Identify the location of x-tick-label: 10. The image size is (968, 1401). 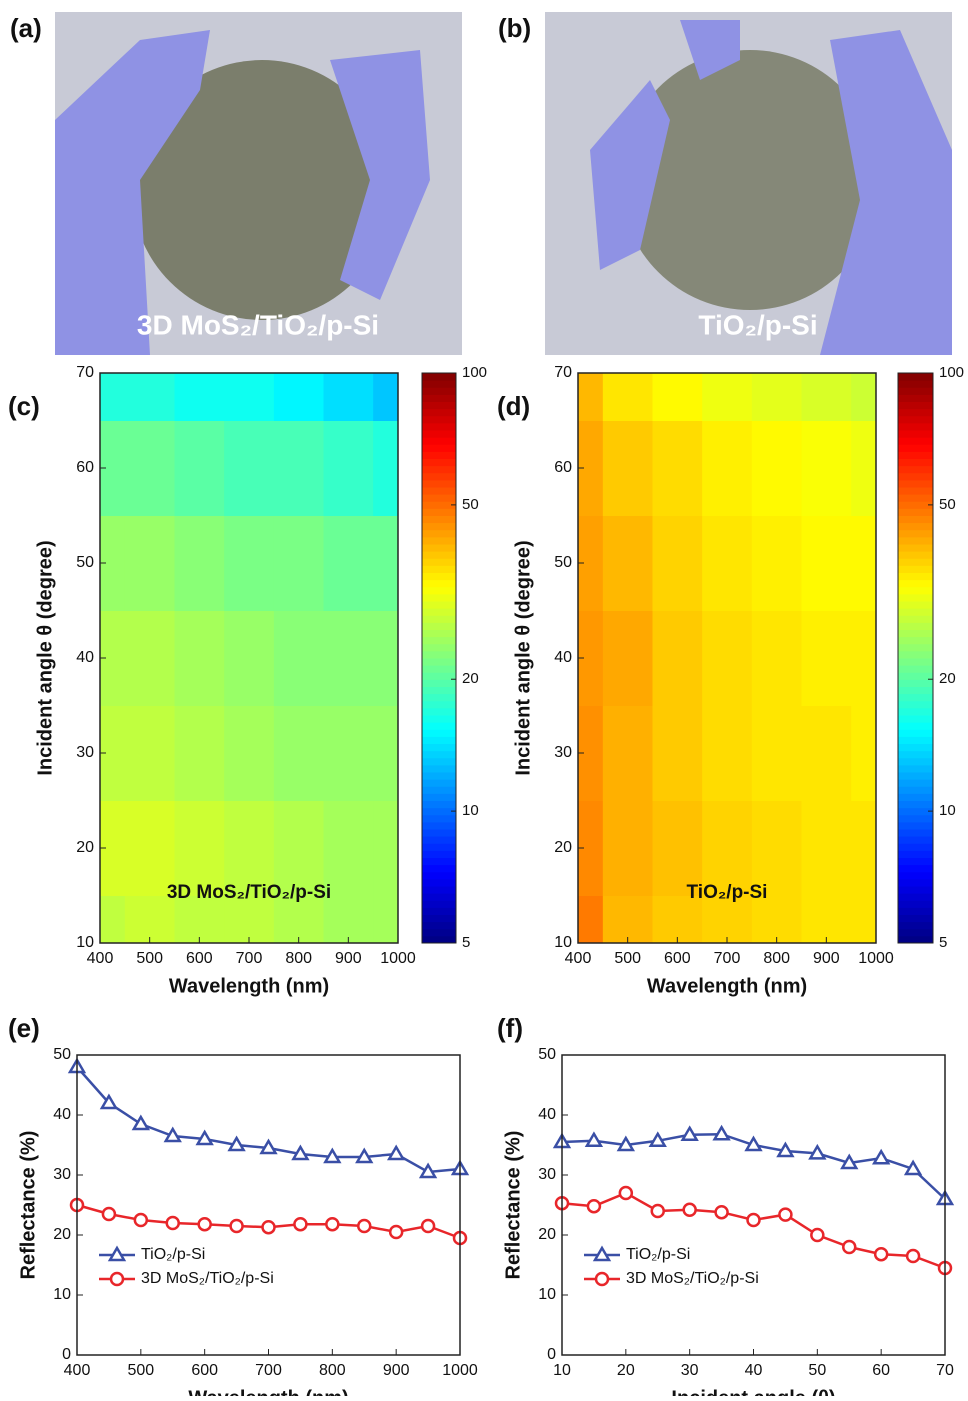
(562, 1370).